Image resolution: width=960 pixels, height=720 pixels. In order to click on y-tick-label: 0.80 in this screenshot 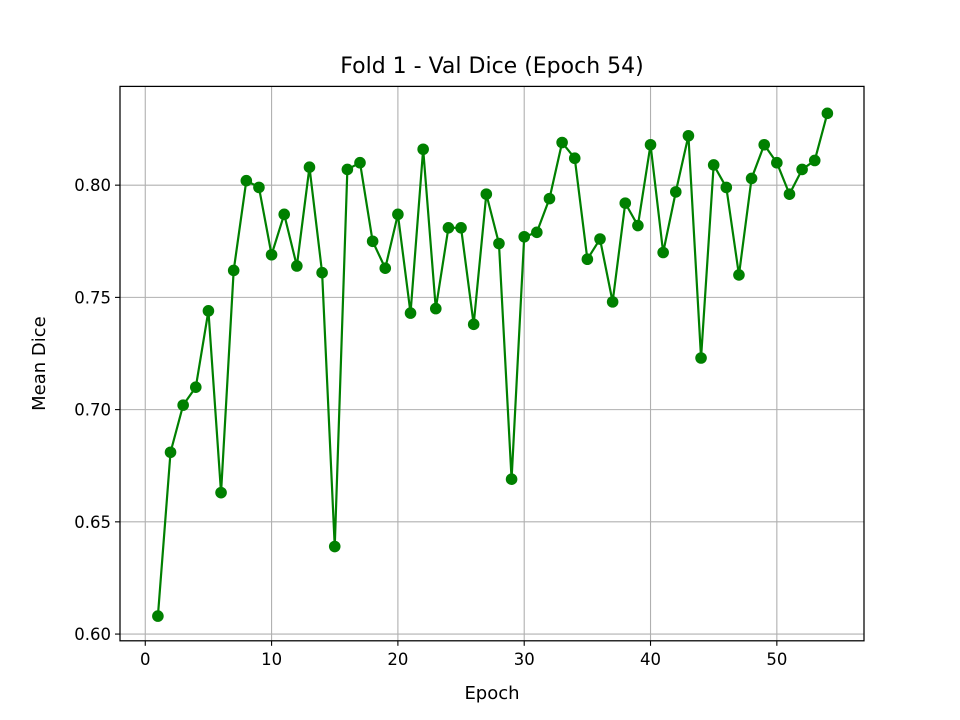, I will do `click(92, 185)`.